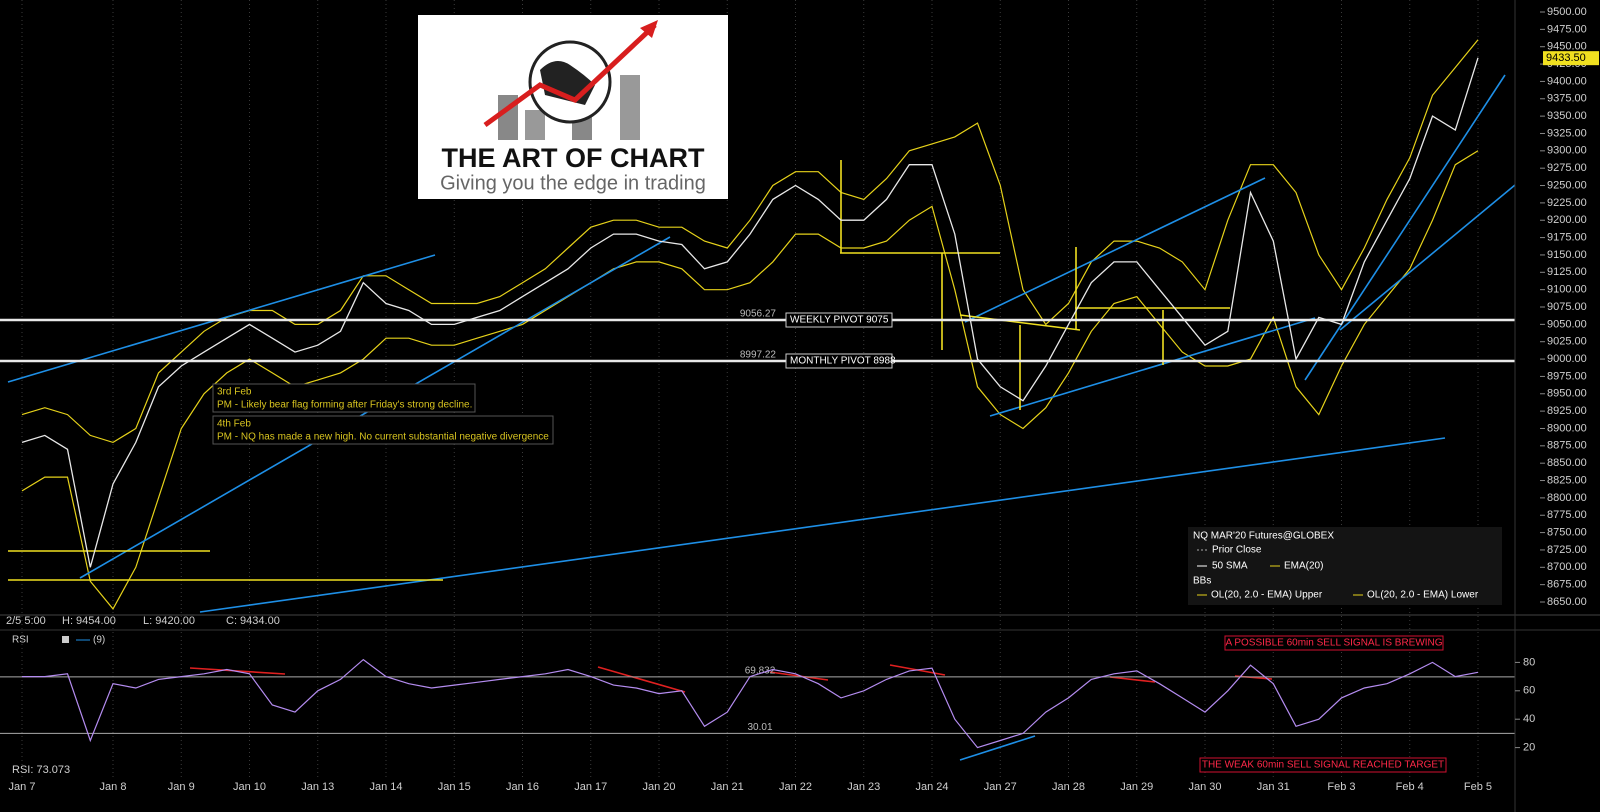  What do you see at coordinates (1567, 151) in the screenshot?
I see `y-tick-label: 9300.00` at bounding box center [1567, 151].